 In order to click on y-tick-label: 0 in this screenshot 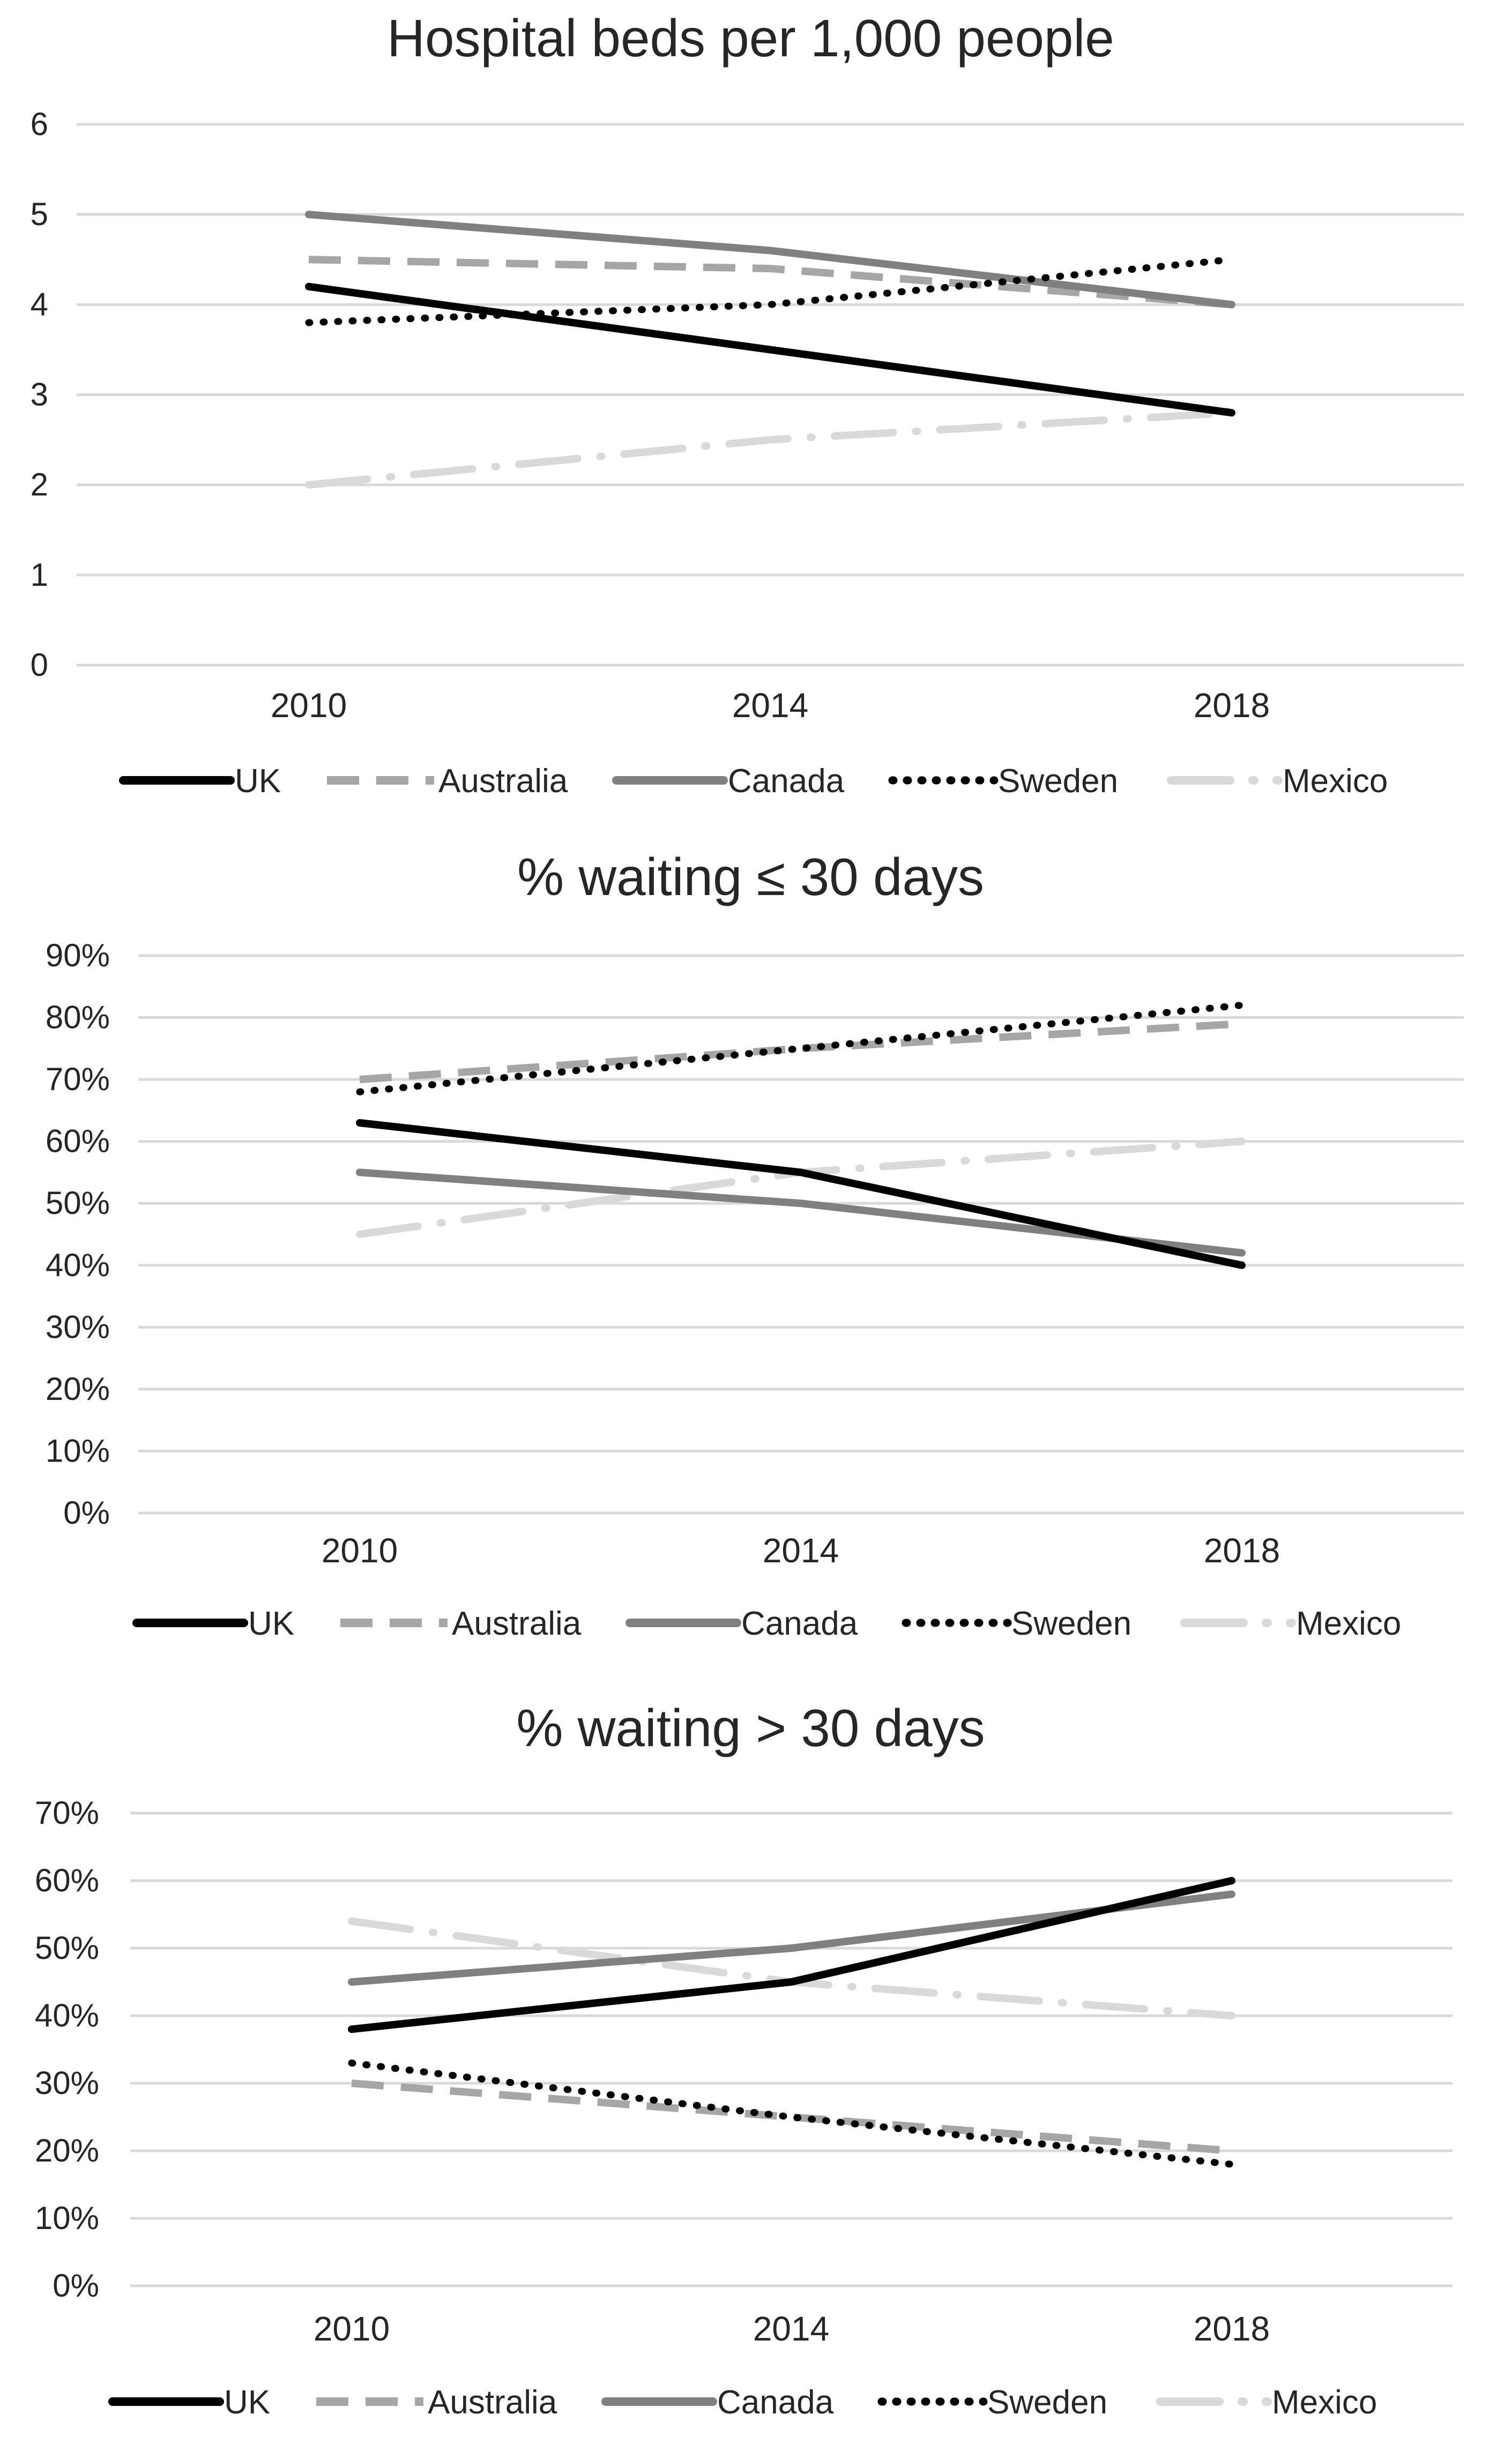, I will do `click(39, 665)`.